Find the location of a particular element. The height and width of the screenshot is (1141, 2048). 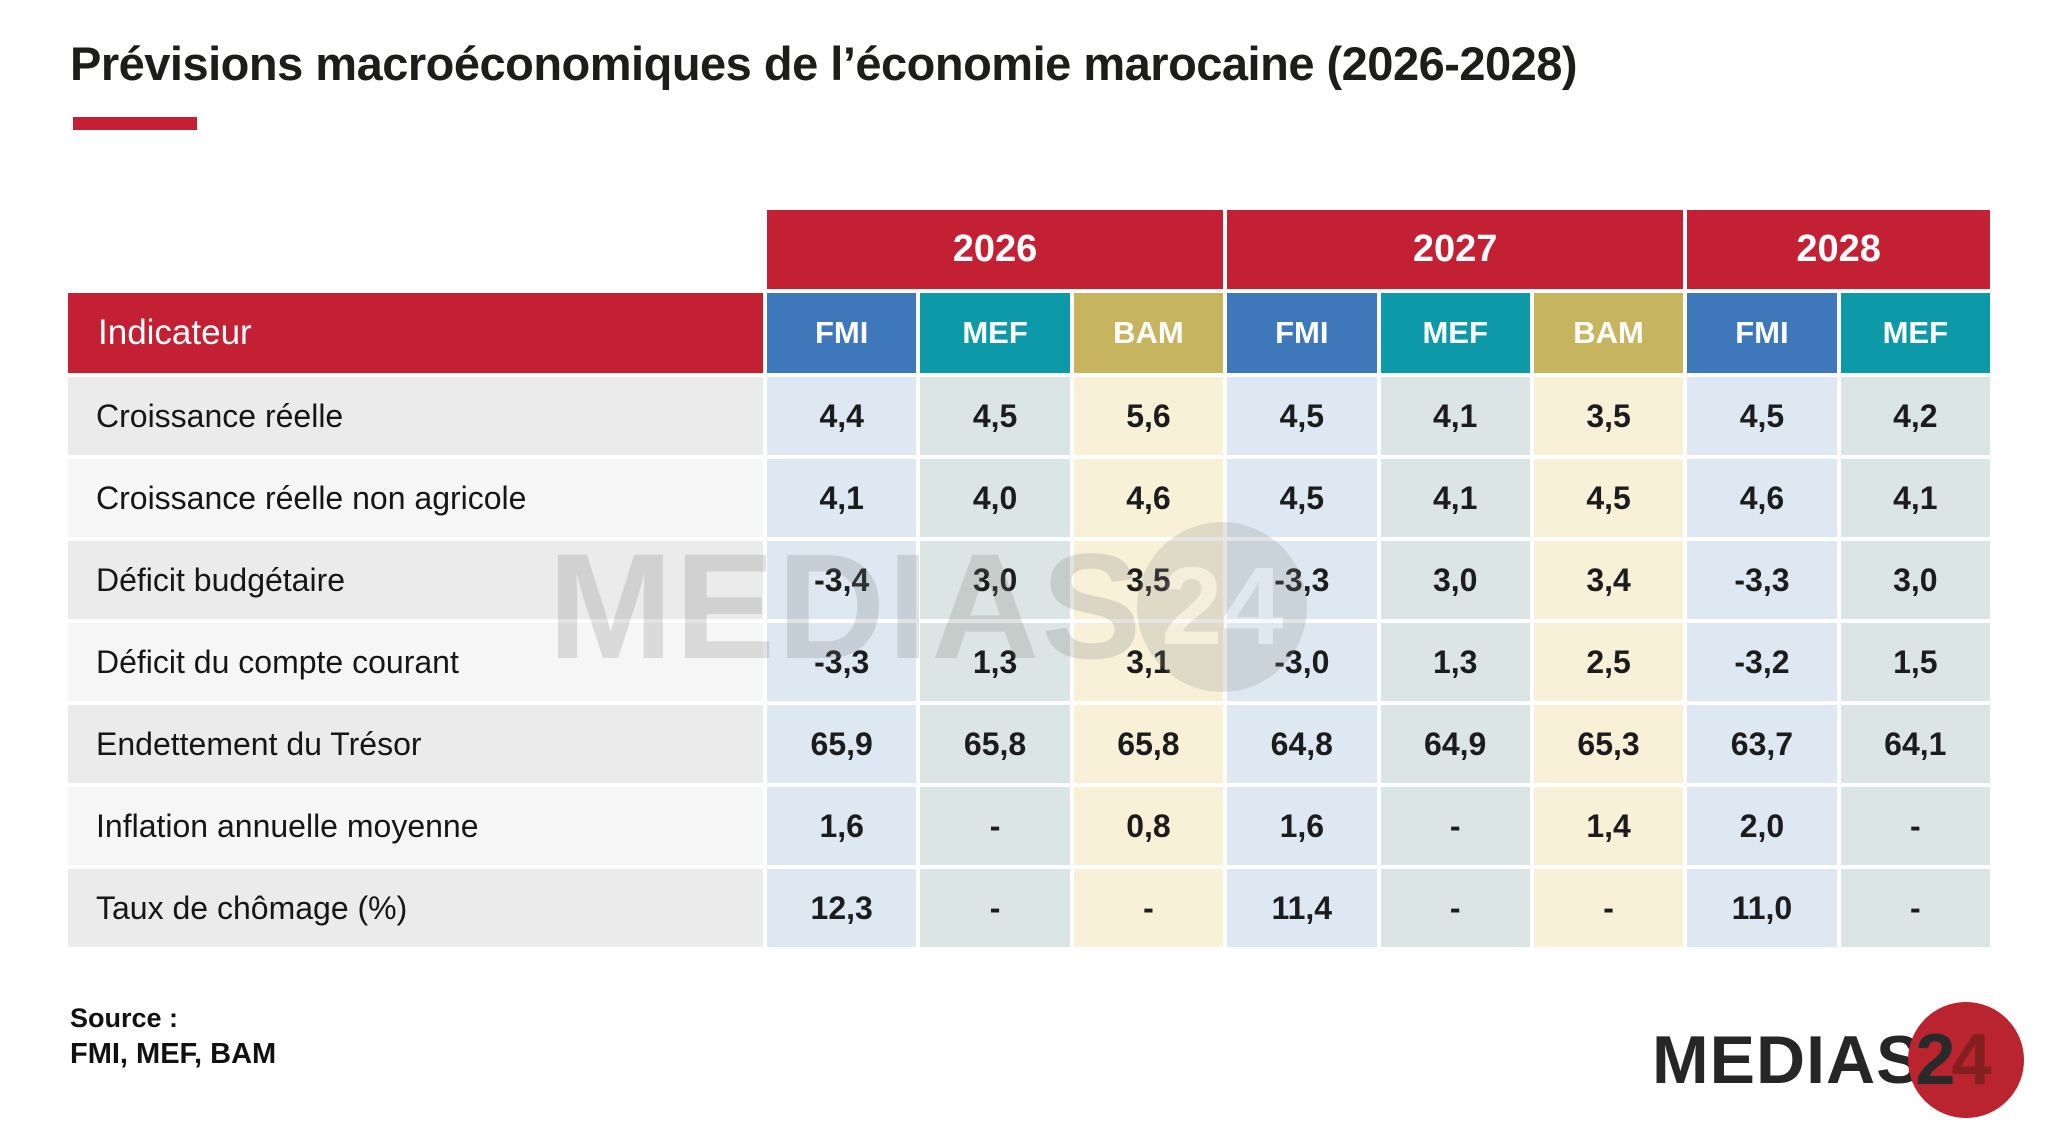

value-cell: 5,6 is located at coordinates (1148, 416).